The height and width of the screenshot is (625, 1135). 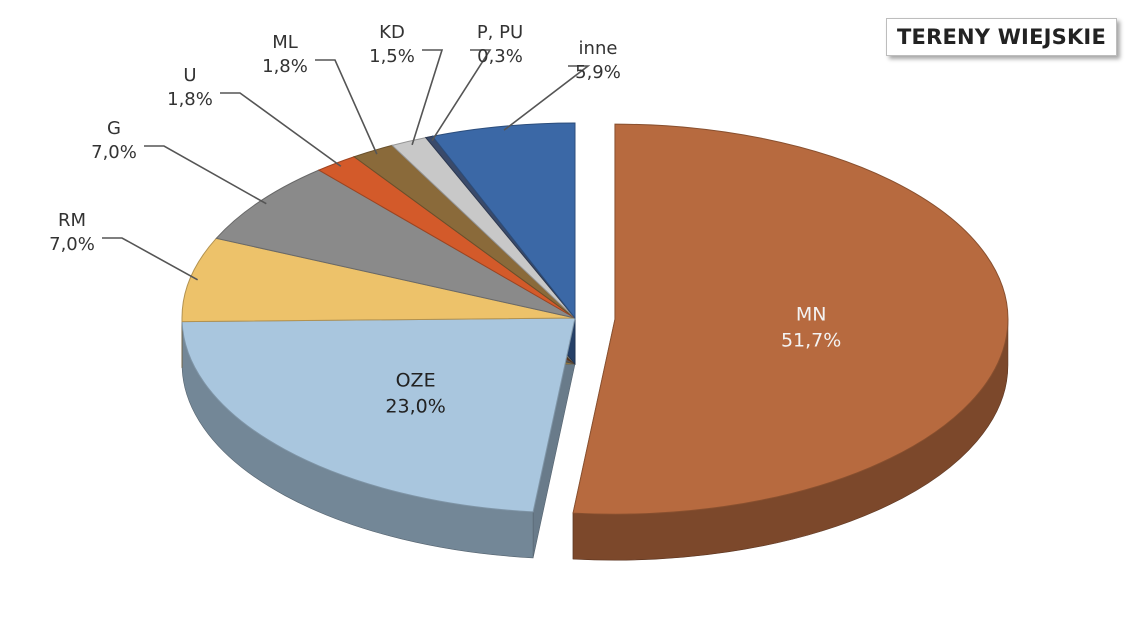 What do you see at coordinates (392, 56) in the screenshot?
I see `slice-label-value-kd: 1,5%` at bounding box center [392, 56].